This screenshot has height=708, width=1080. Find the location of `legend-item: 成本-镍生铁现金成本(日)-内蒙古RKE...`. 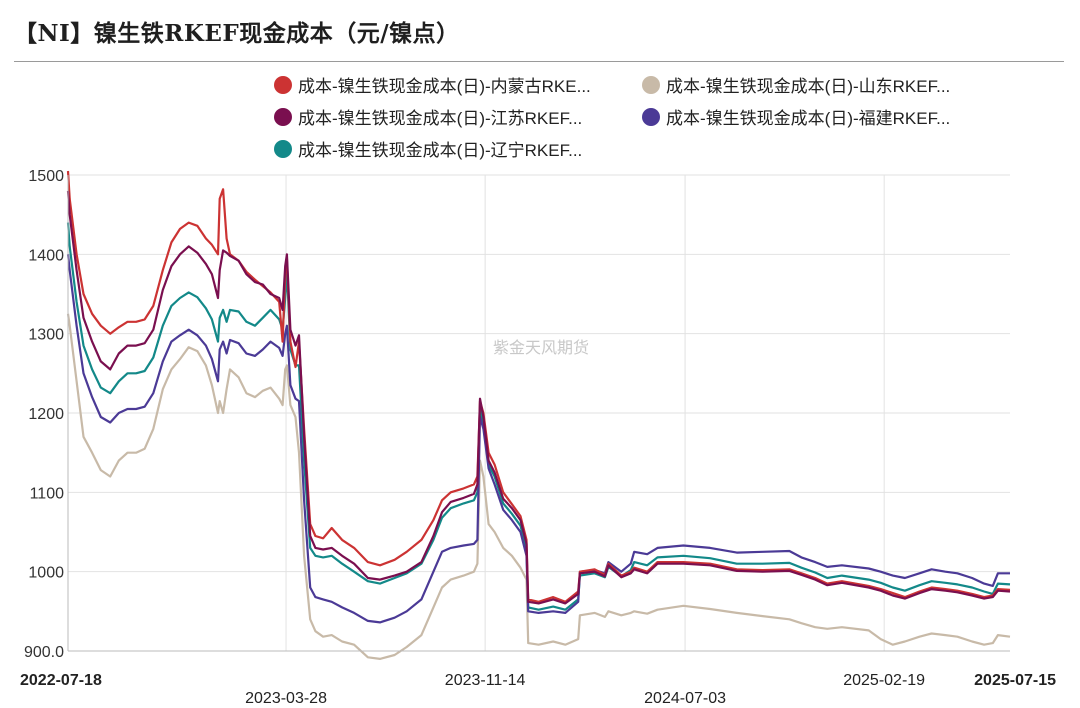

legend-item: 成本-镍生铁现金成本(日)-内蒙古RKE... is located at coordinates (432, 84).